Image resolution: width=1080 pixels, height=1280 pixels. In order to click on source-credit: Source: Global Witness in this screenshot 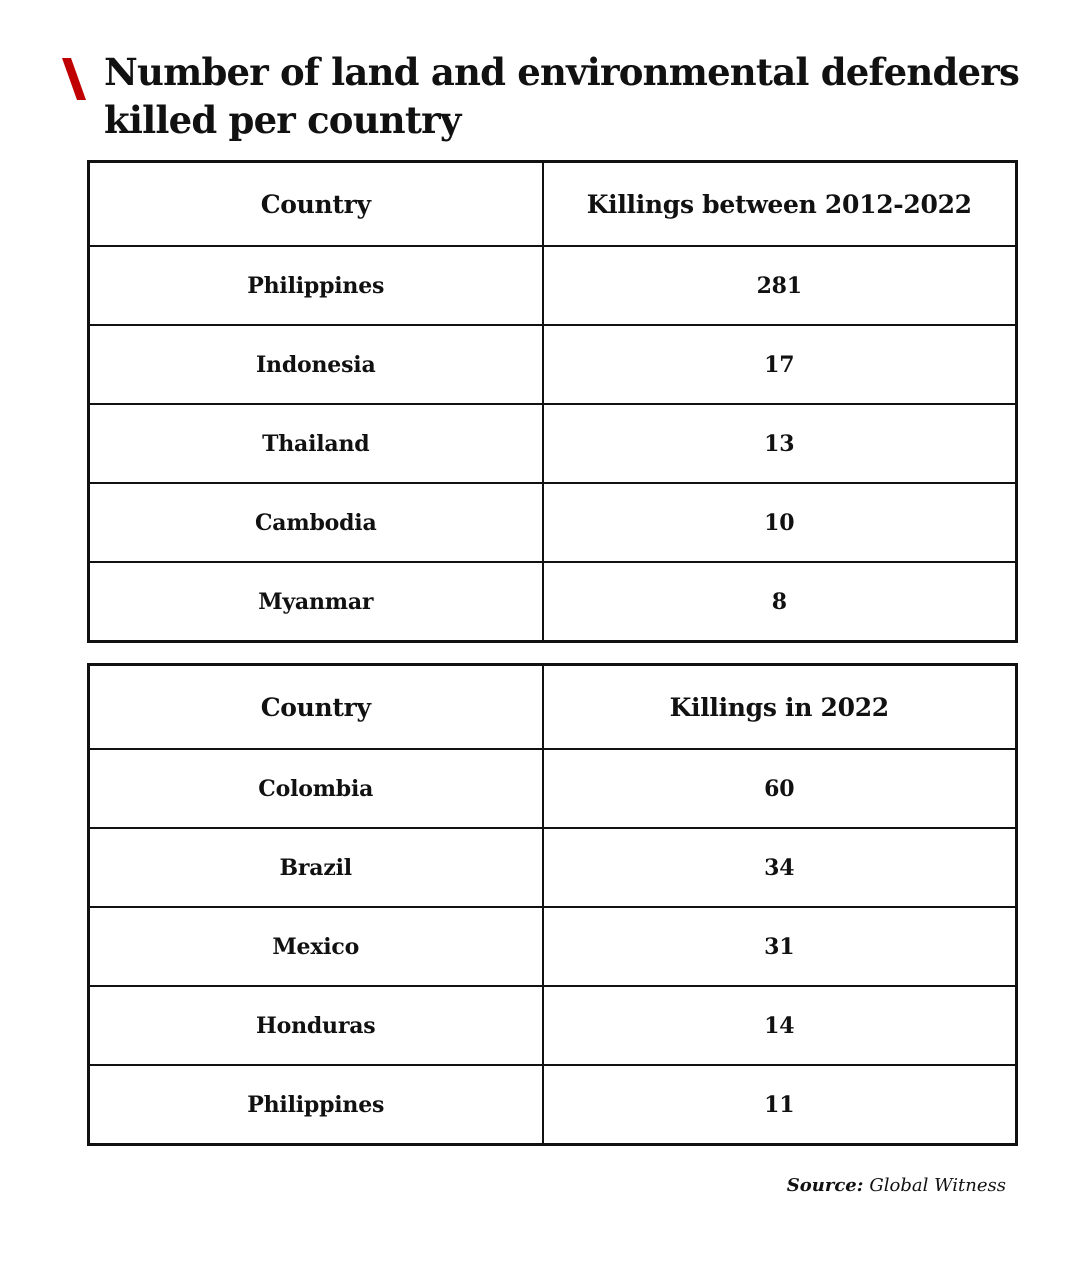, I will do `click(896, 1185)`.